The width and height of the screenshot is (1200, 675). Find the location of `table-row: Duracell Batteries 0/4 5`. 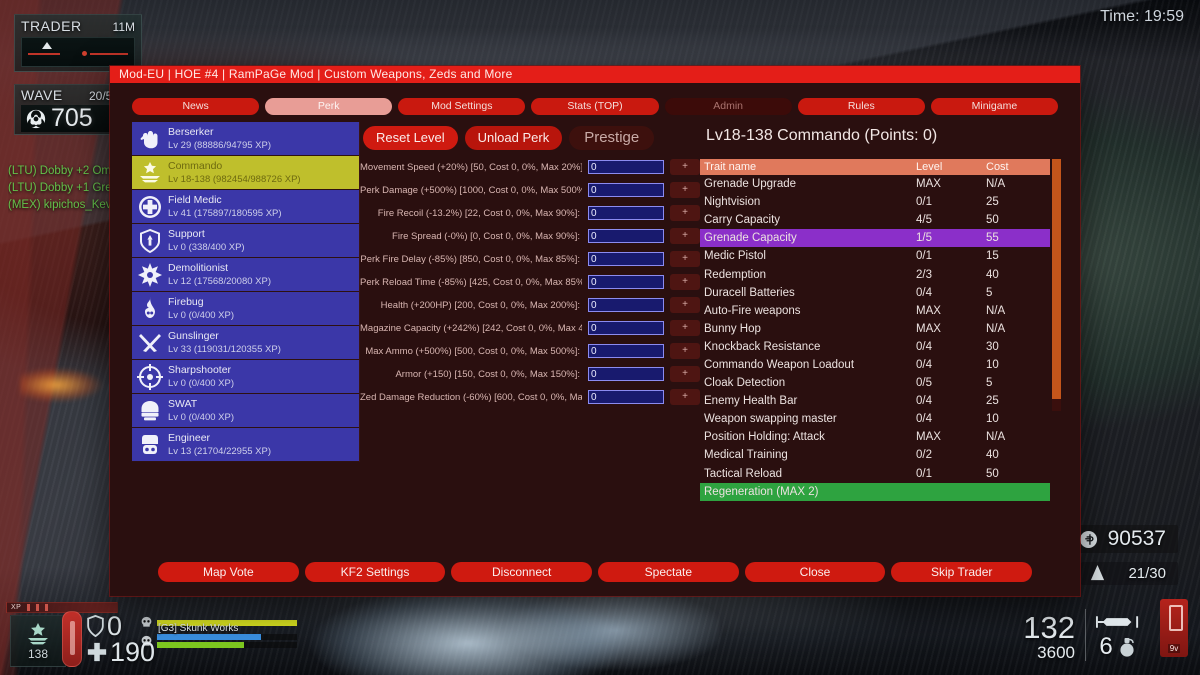

table-row: Duracell Batteries 0/4 5 is located at coordinates (875, 293).